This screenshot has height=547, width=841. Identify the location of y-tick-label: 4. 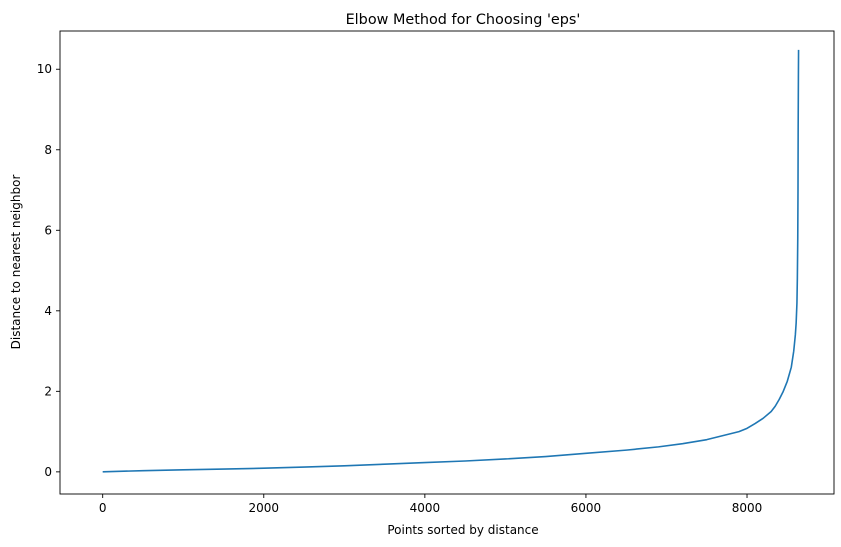
(48, 311).